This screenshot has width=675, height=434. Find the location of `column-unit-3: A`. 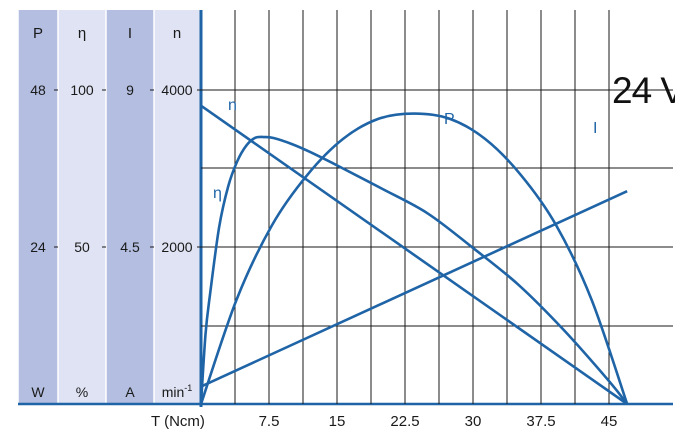

column-unit-3: A is located at coordinates (130, 392).